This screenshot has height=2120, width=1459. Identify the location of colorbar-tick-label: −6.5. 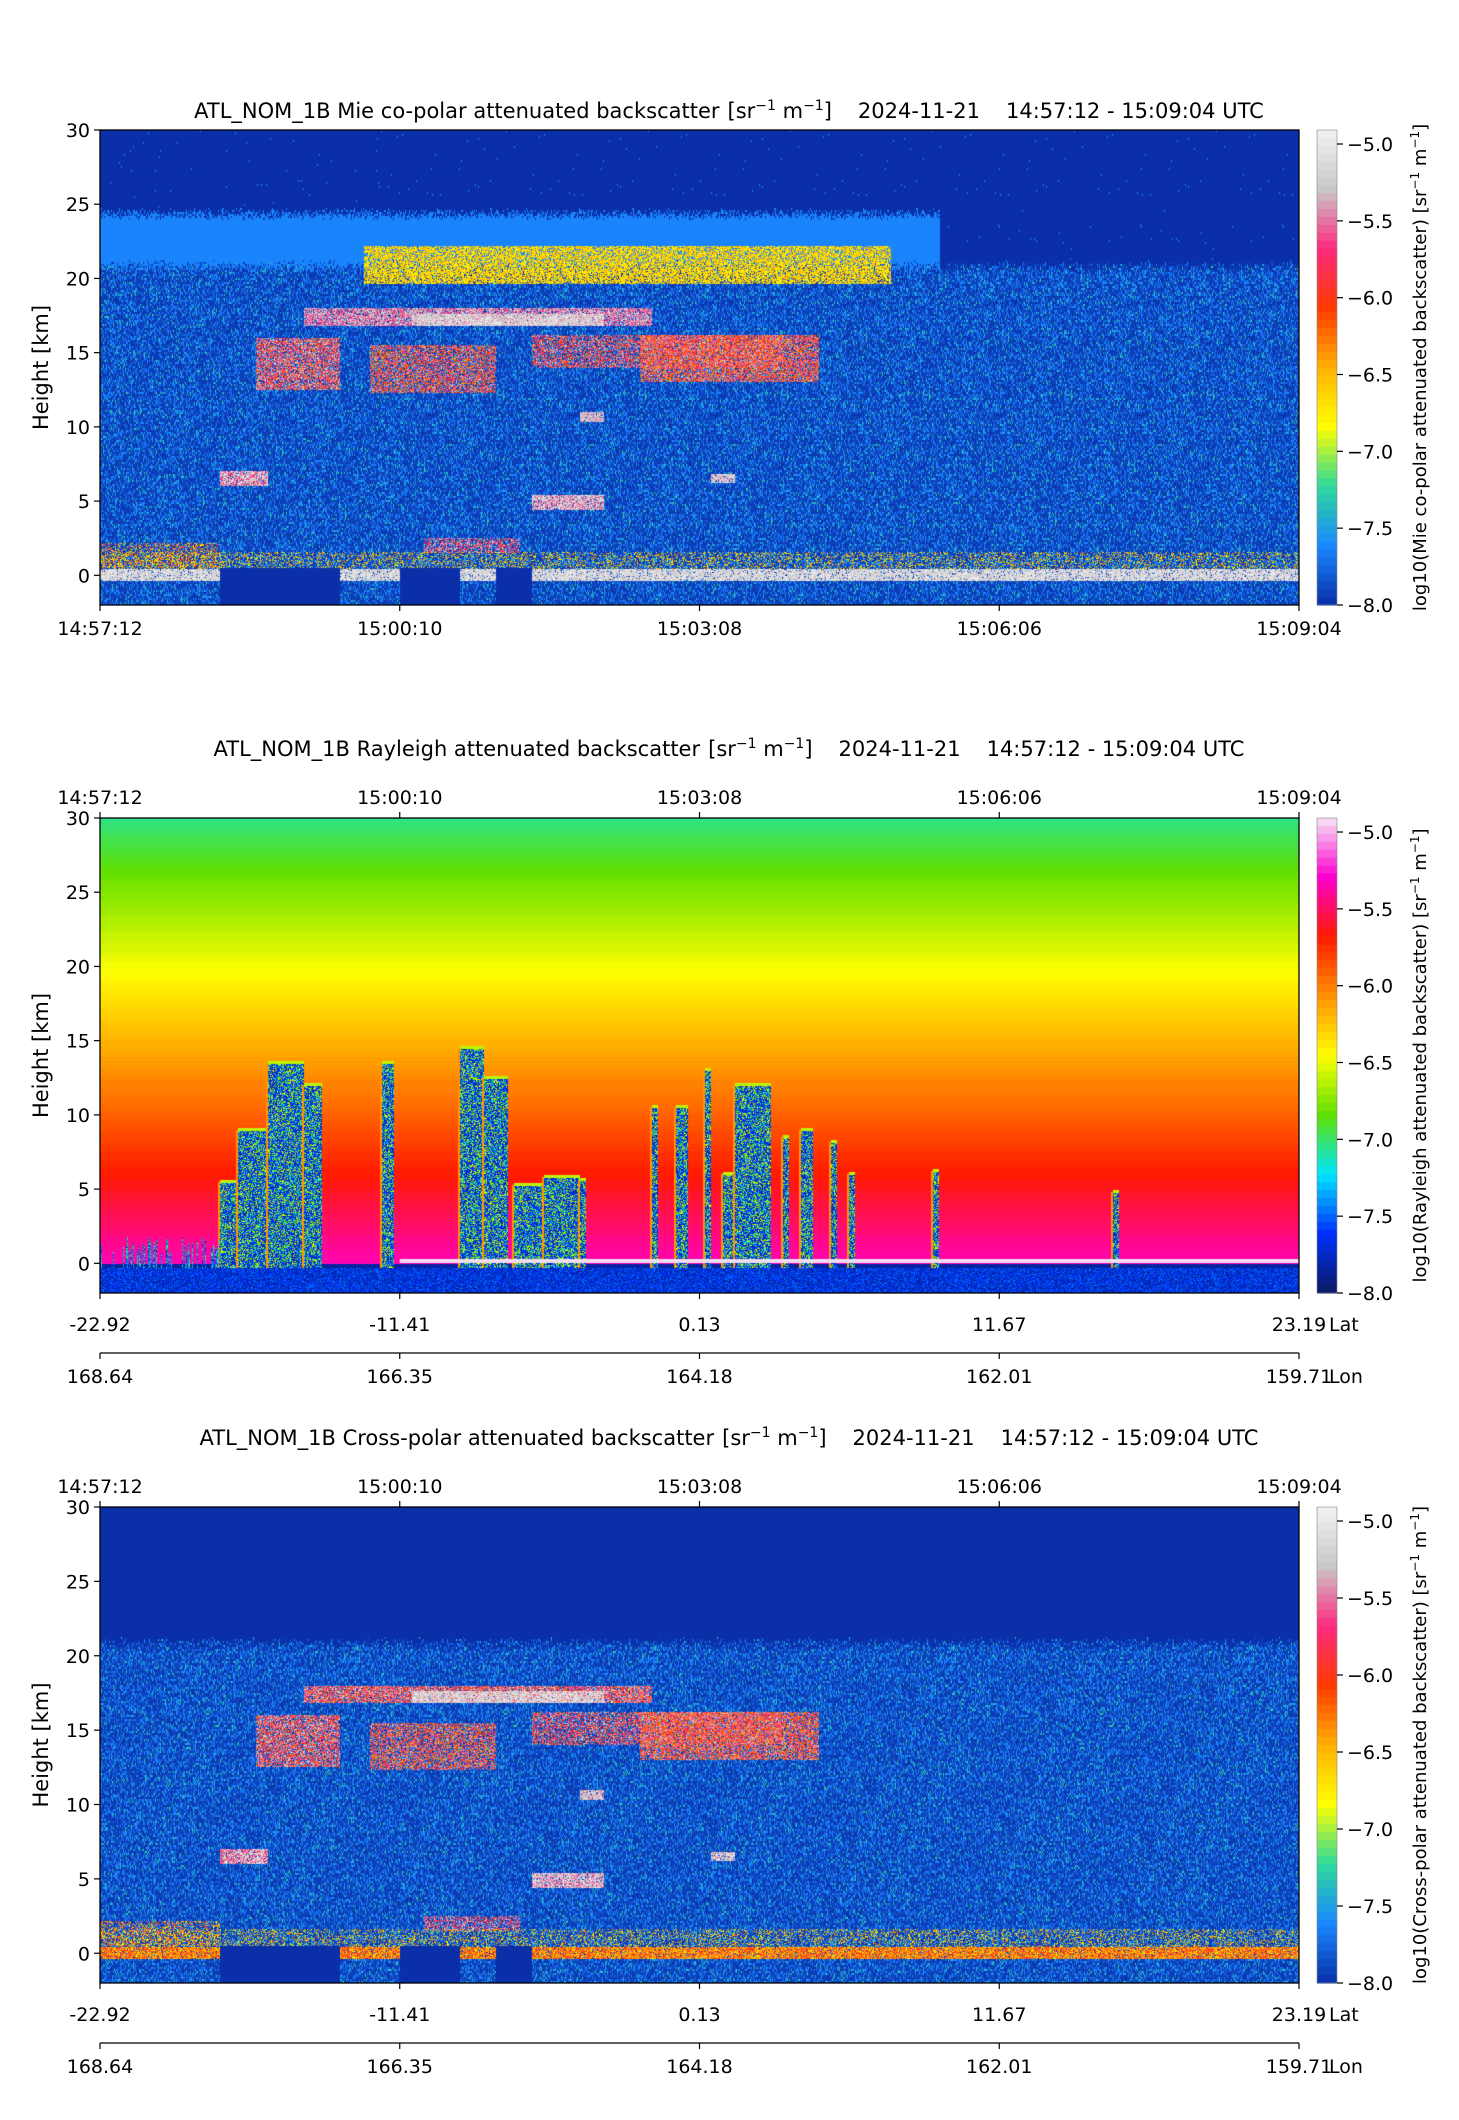
(1370, 1753).